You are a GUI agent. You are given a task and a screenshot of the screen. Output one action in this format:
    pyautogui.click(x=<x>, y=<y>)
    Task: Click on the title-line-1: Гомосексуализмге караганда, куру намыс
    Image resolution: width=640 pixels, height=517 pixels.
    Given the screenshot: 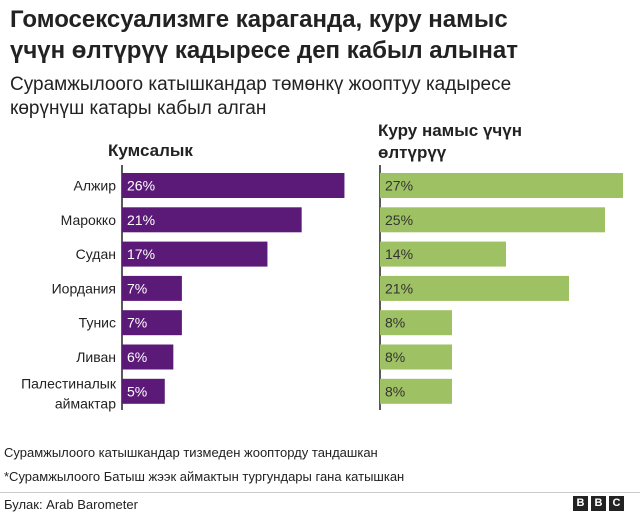 What is the action you would take?
    pyautogui.click(x=259, y=19)
    